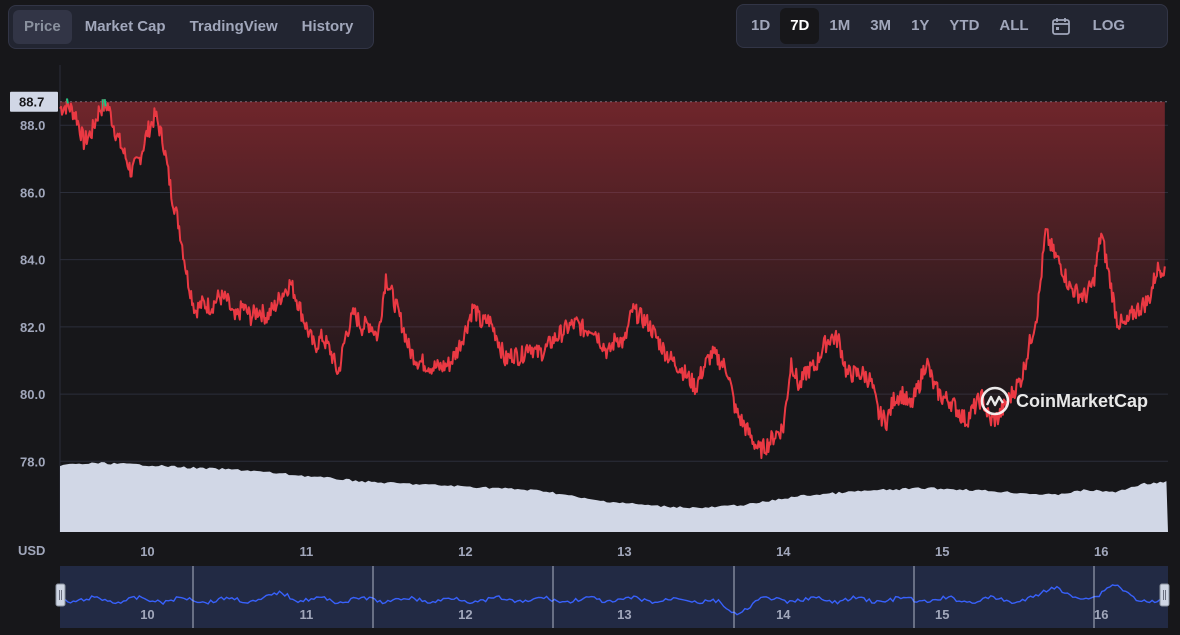 The width and height of the screenshot is (1180, 635). What do you see at coordinates (800, 26) in the screenshot?
I see `range-7d: 7D` at bounding box center [800, 26].